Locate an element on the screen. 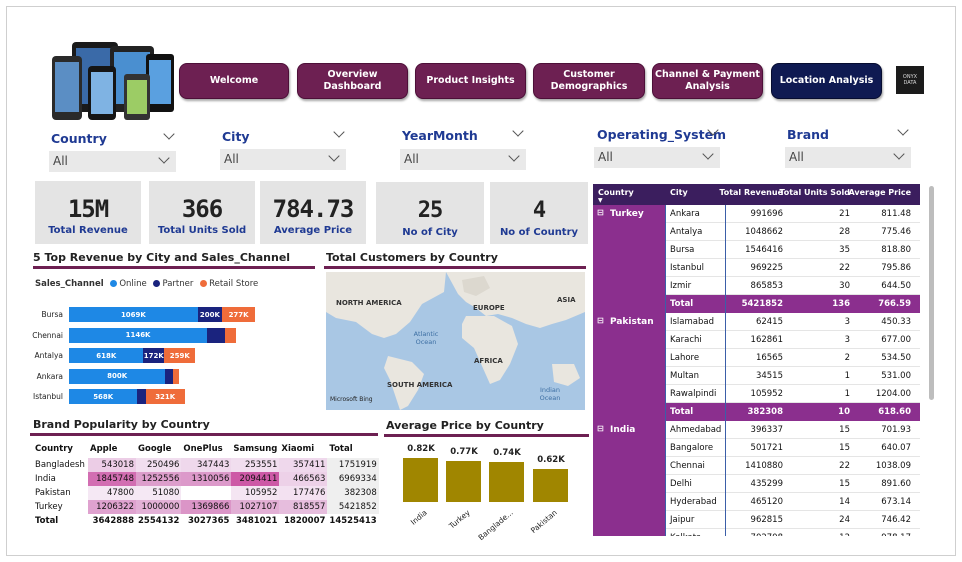 This screenshot has width=962, height=562. table-row: Chennai 1410880 22 1038.09 is located at coordinates (792, 466).